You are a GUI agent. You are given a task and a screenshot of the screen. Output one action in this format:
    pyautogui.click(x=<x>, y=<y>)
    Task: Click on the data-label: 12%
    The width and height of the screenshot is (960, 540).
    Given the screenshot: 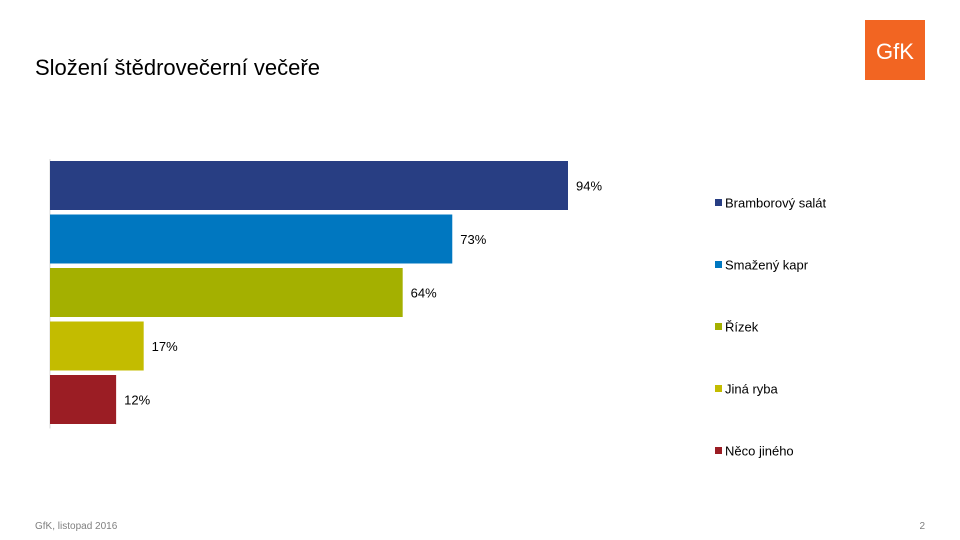 What is the action you would take?
    pyautogui.click(x=137, y=400)
    